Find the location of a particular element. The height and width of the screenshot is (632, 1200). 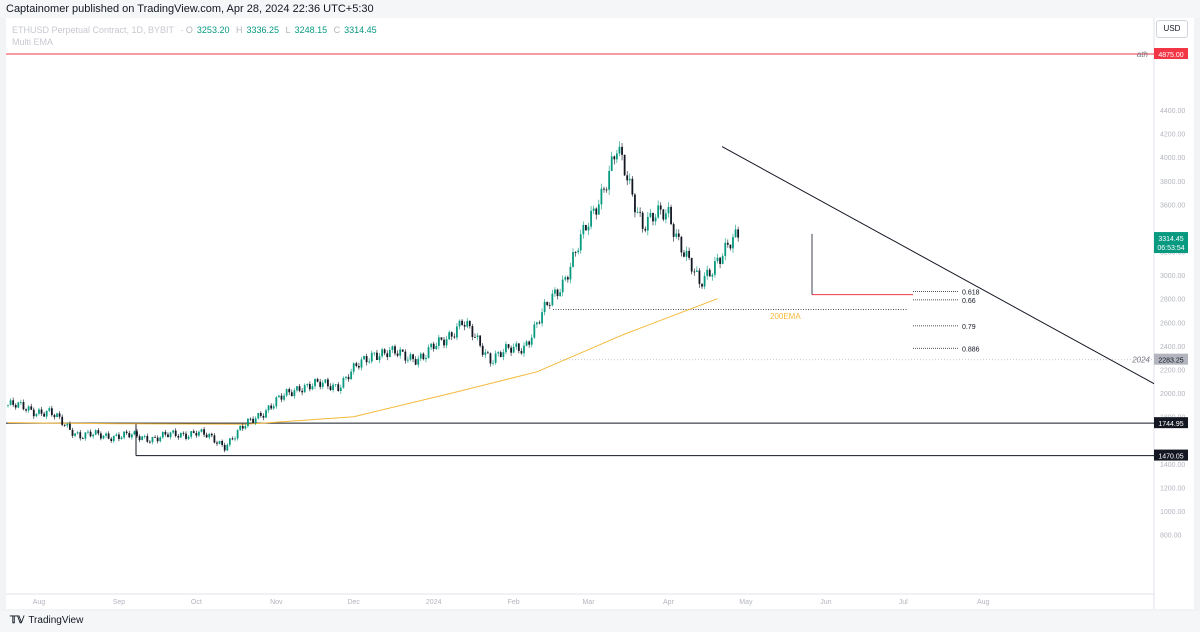

high-value: 3336.25 is located at coordinates (263, 30).